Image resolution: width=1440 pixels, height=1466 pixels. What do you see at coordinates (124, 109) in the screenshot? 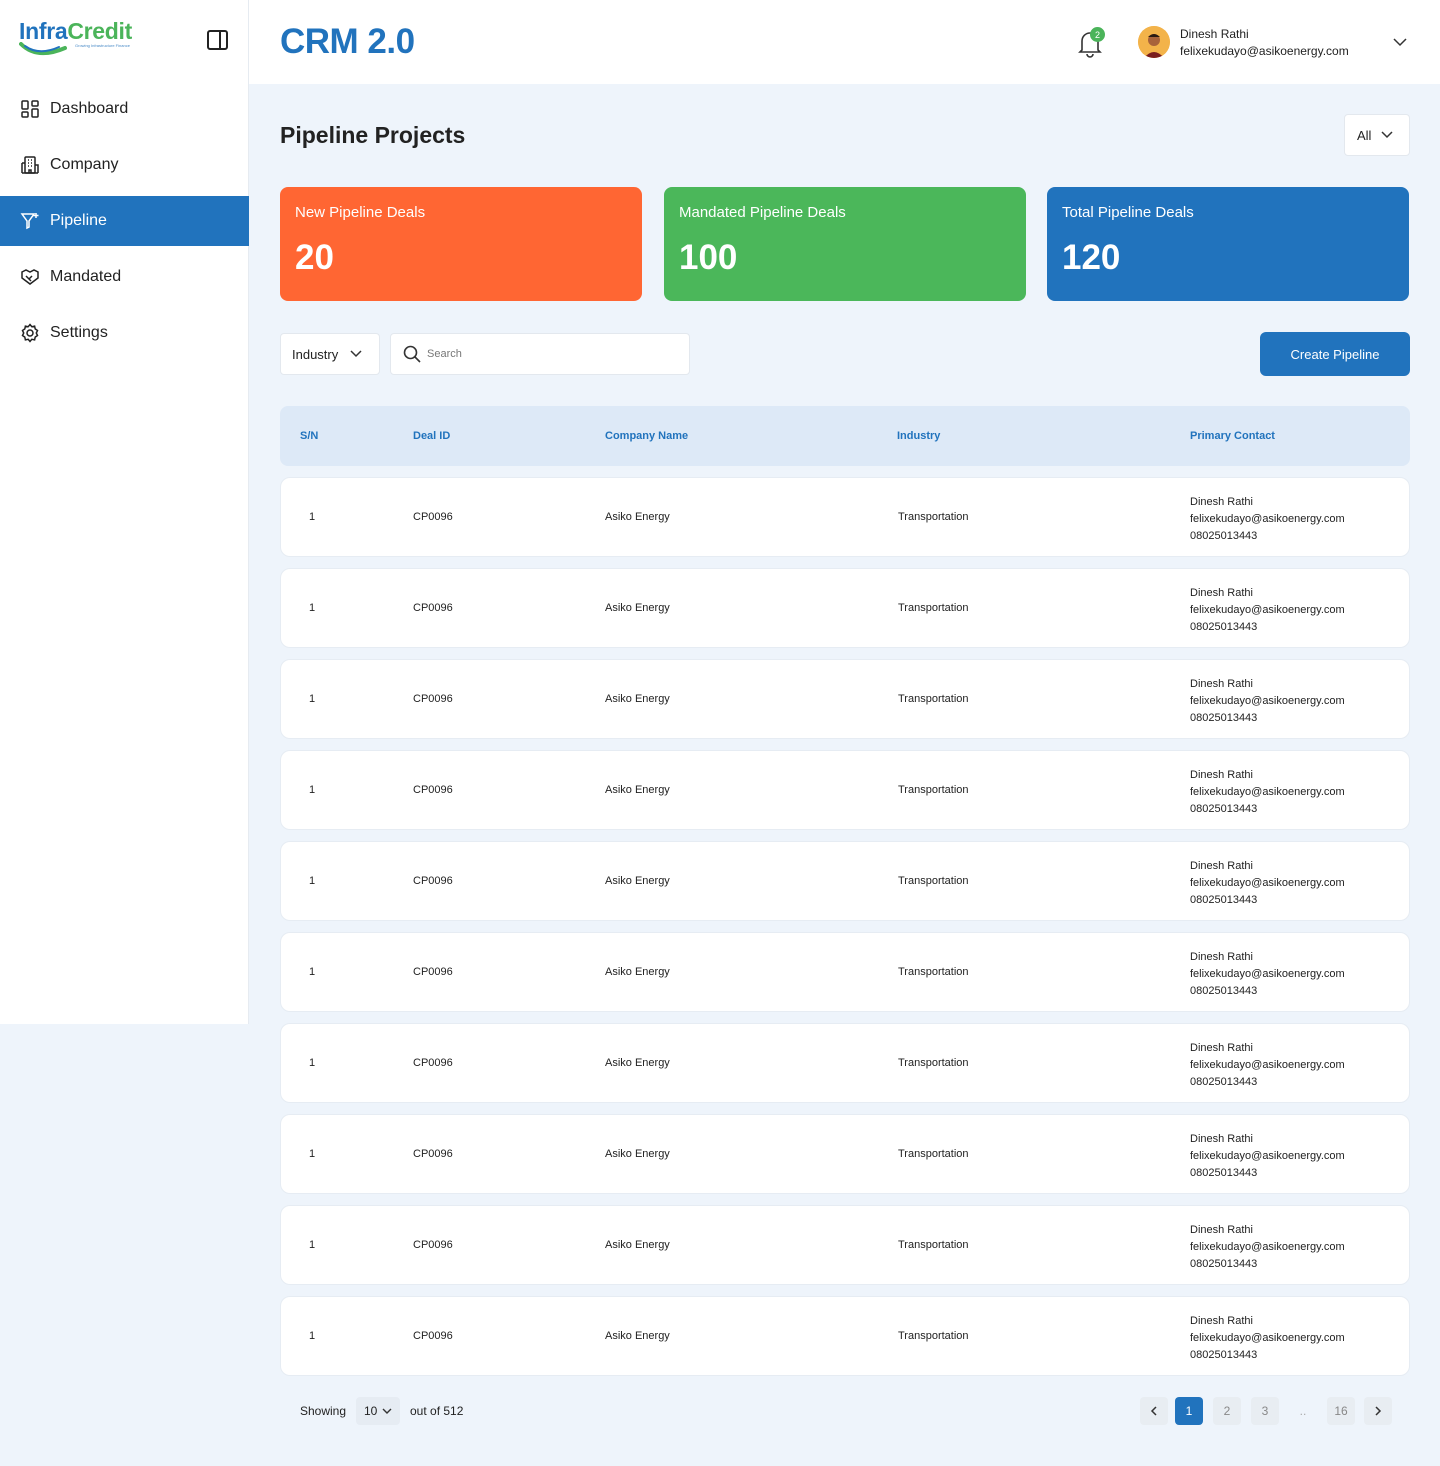
I see `sidebar-item-dashboard: Dashboard` at bounding box center [124, 109].